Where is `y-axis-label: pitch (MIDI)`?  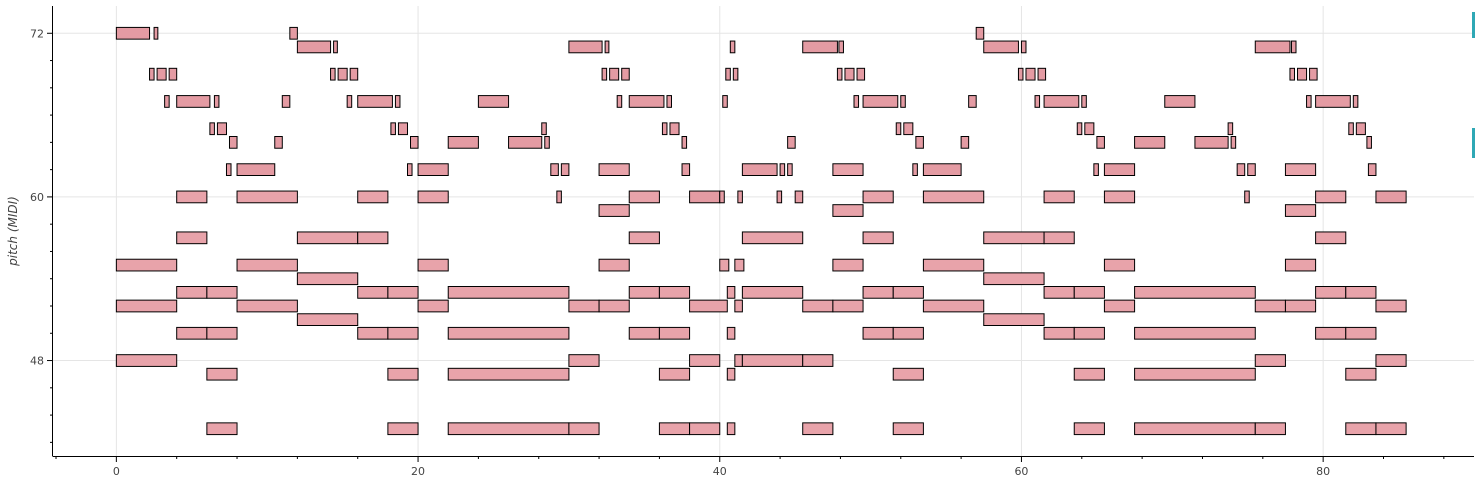 y-axis-label: pitch (MIDI) is located at coordinates (13, 231).